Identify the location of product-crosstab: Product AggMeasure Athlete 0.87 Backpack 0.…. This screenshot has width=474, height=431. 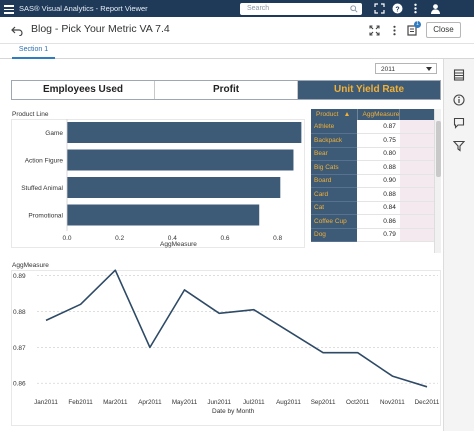
(376, 181).